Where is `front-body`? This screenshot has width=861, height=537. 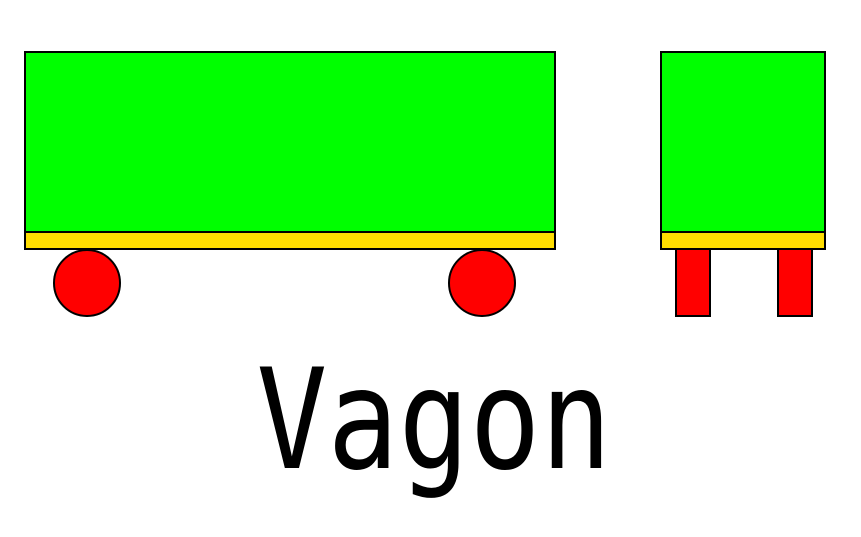 front-body is located at coordinates (743, 142).